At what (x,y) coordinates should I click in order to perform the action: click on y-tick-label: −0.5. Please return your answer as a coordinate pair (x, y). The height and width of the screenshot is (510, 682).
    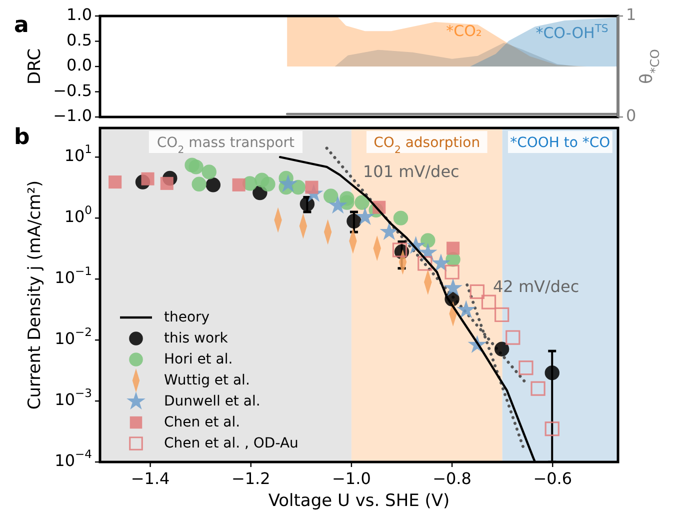
    Looking at the image, I should click on (72, 90).